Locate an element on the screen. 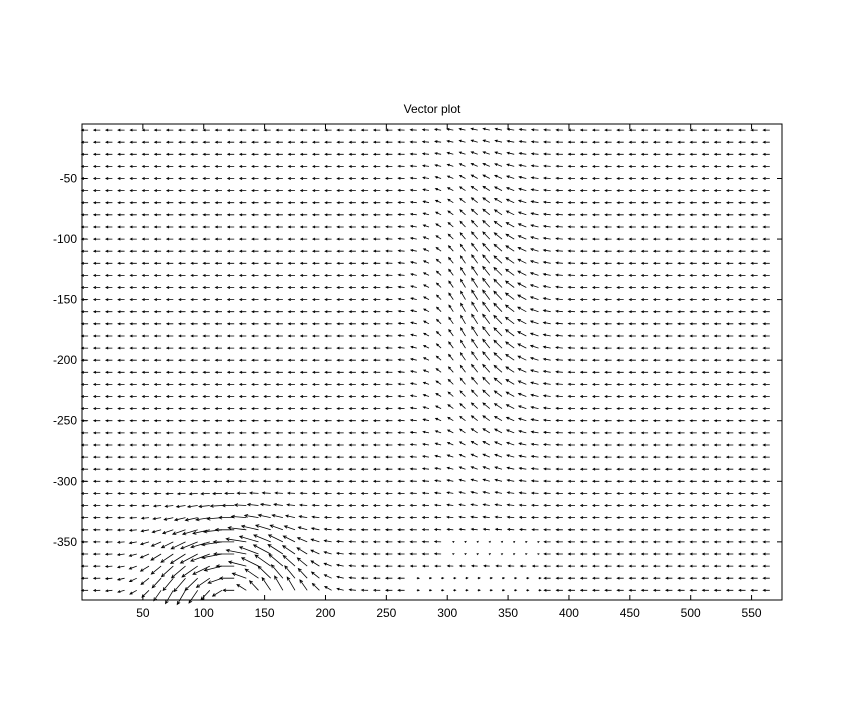  x-tick-label: 500 is located at coordinates (691, 613).